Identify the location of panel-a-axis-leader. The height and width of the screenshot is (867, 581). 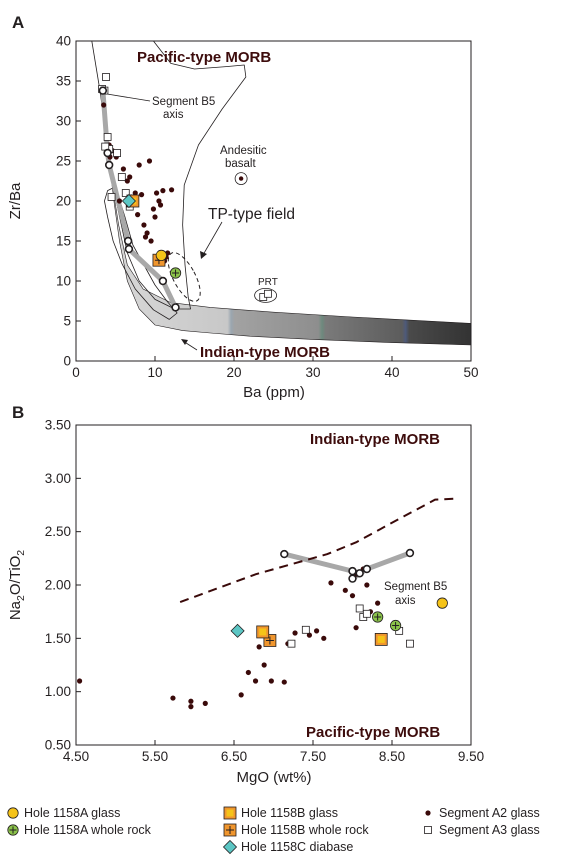
(128, 97).